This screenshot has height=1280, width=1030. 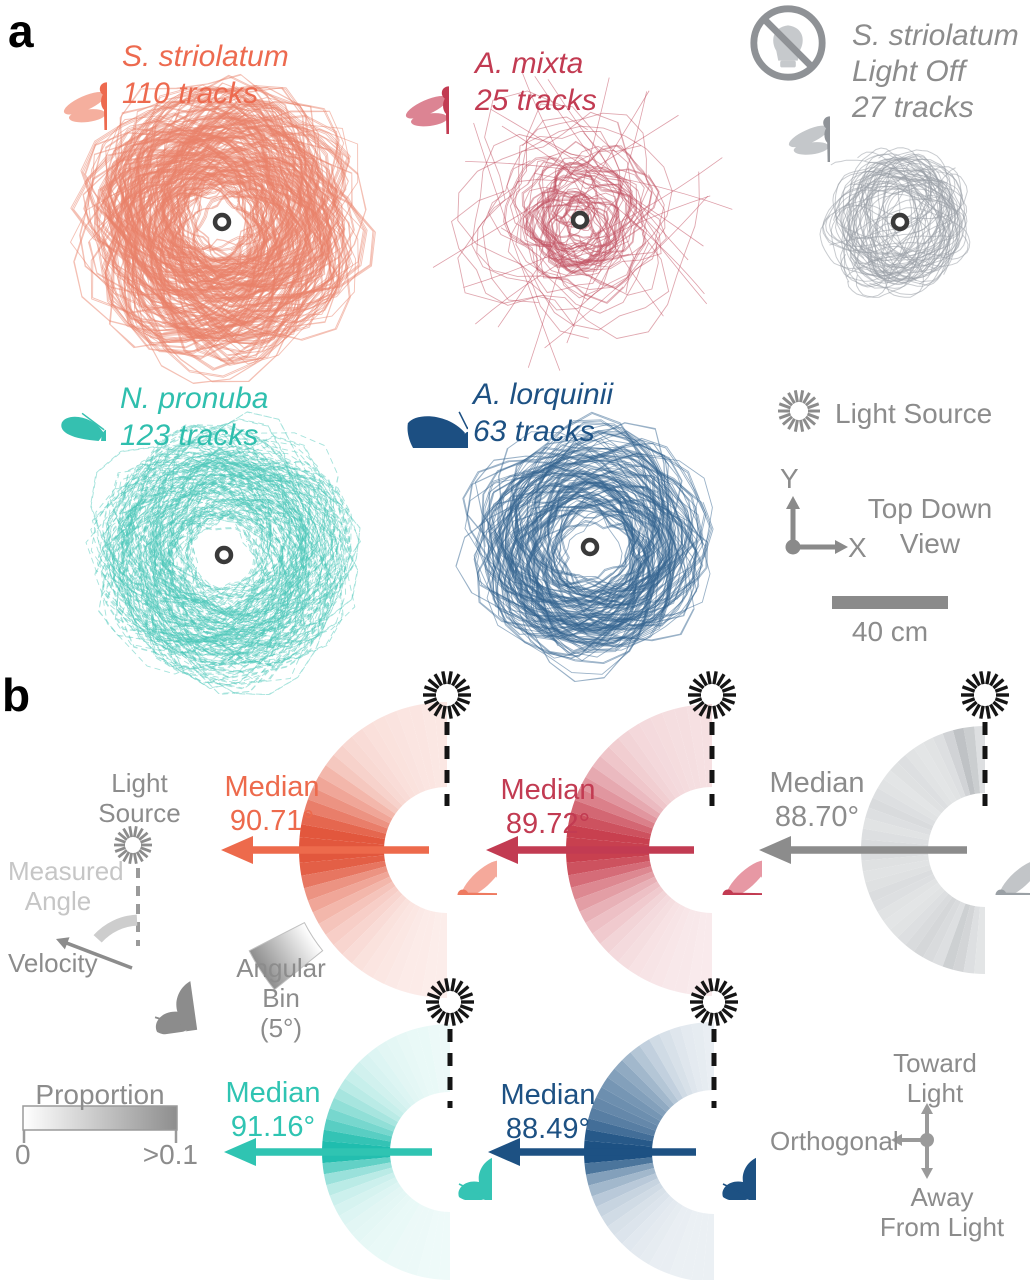 What do you see at coordinates (890, 602) in the screenshot?
I see `scale-bar` at bounding box center [890, 602].